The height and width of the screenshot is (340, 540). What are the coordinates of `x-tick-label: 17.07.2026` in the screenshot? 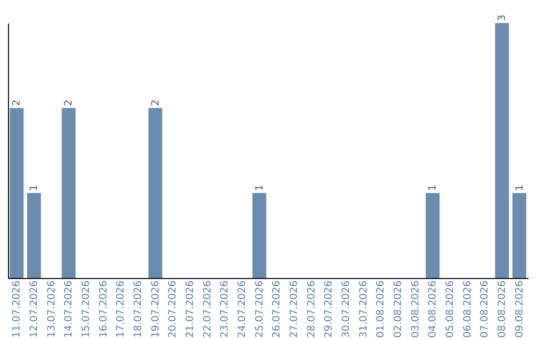 It's located at (121, 309).